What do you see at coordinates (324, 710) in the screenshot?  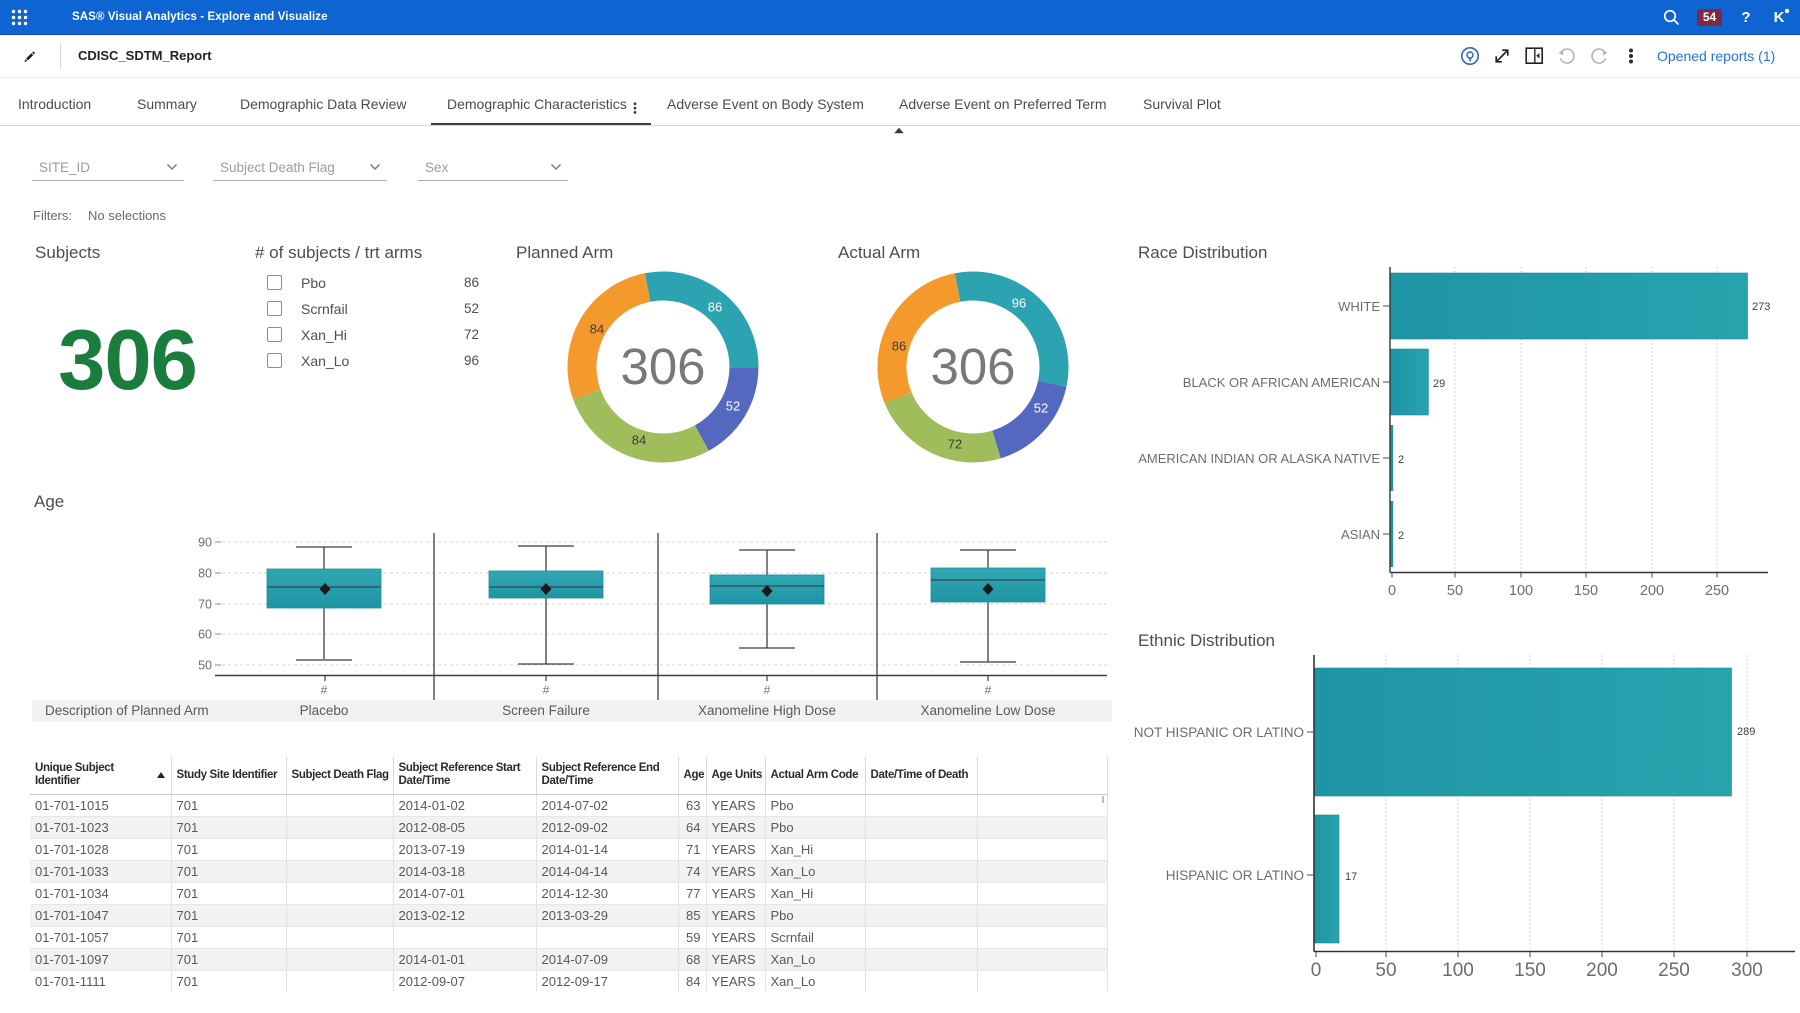 I see `svg-text: Placebo` at bounding box center [324, 710].